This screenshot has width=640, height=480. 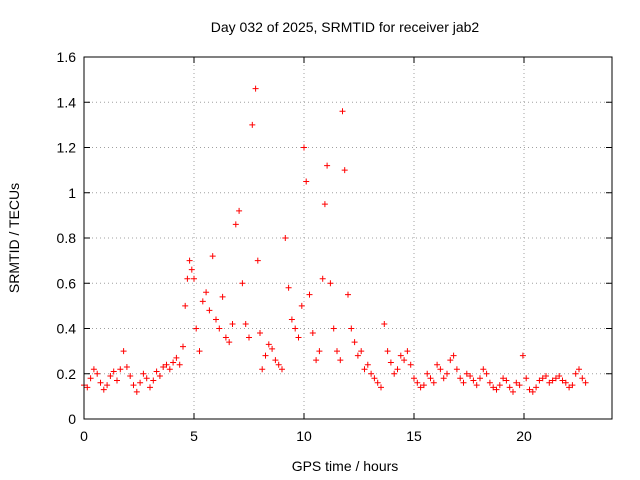 I want to click on y-tick-label: 0.8, so click(x=67, y=238).